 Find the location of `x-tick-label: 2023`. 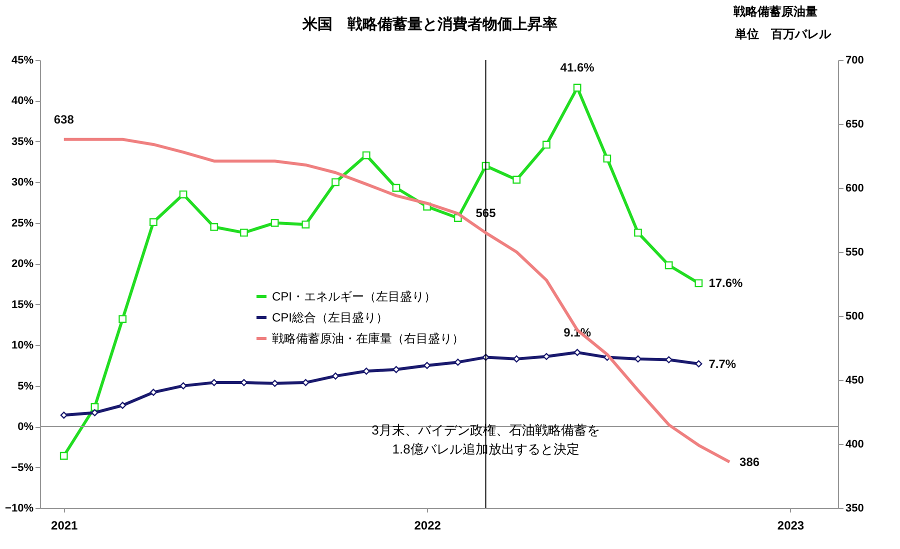

x-tick-label: 2023 is located at coordinates (790, 525).